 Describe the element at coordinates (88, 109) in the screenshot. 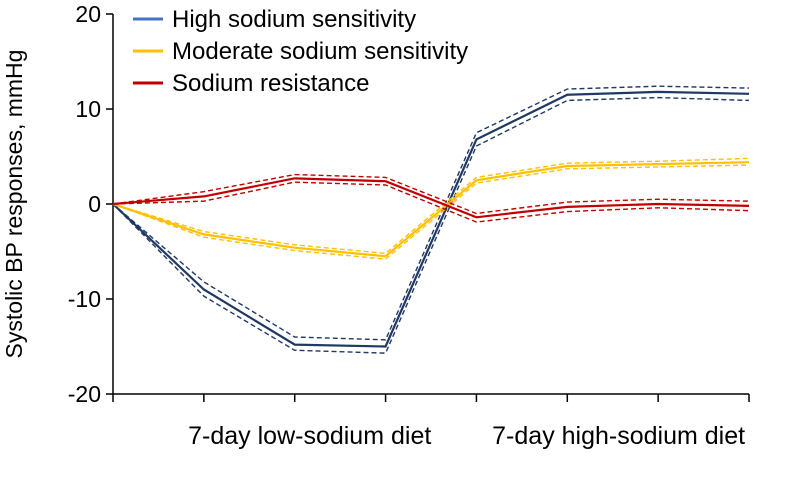

I see `y-tick-label: 10` at that location.